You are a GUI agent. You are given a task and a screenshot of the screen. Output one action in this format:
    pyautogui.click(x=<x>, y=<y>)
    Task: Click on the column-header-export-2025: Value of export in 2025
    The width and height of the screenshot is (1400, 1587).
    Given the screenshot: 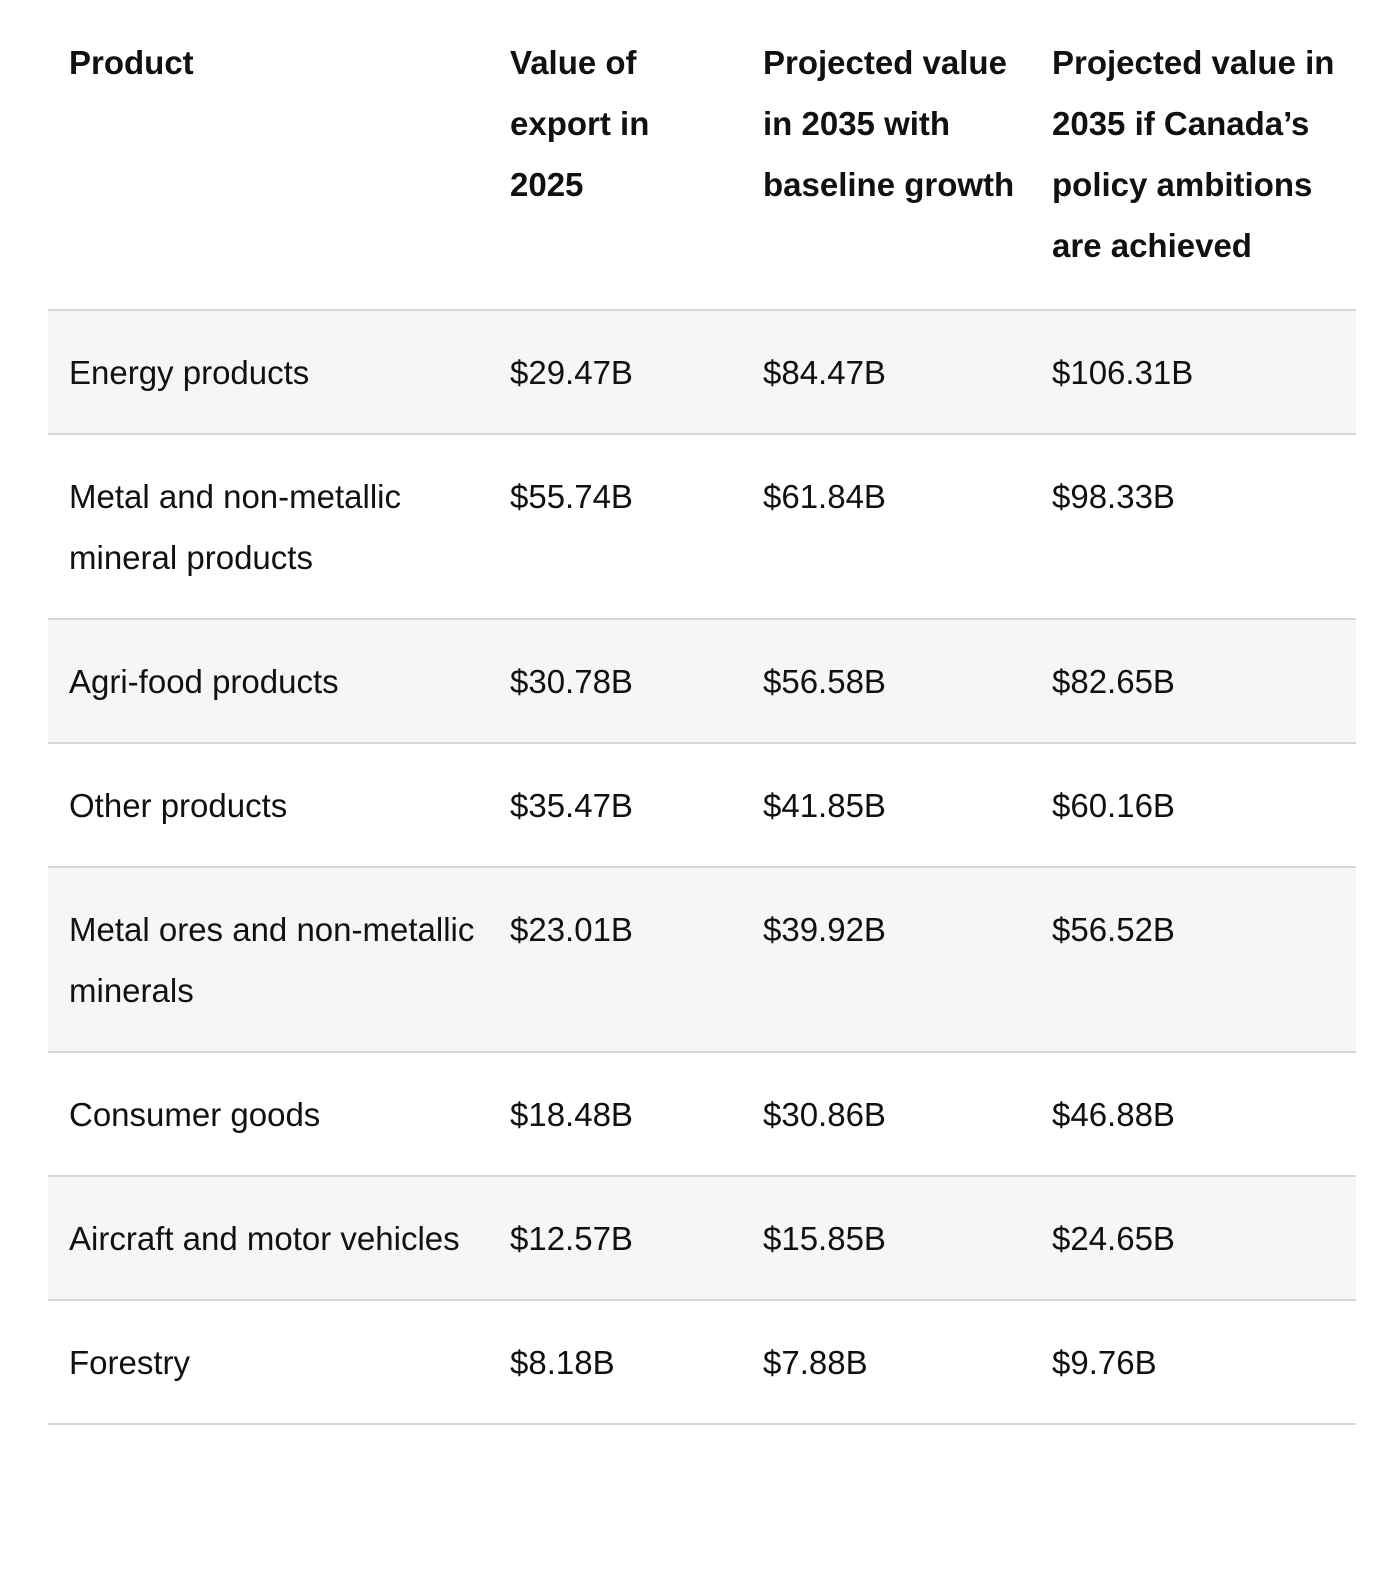 What is the action you would take?
    pyautogui.click(x=580, y=123)
    